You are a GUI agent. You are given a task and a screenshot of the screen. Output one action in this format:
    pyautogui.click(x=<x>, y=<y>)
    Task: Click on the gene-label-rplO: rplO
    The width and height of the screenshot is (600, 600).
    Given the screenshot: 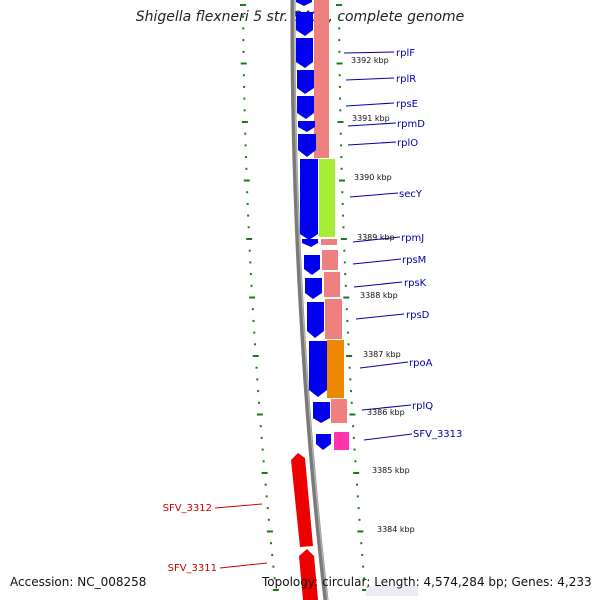 What is the action you would take?
    pyautogui.click(x=407, y=143)
    